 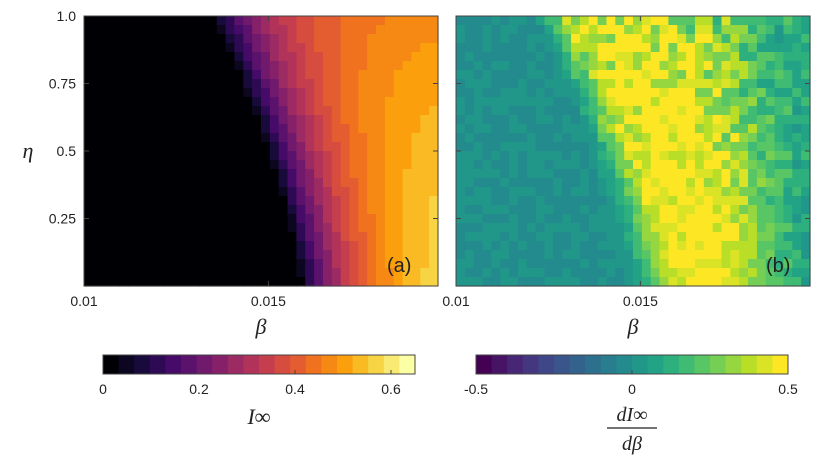 What do you see at coordinates (632, 389) in the screenshot?
I see `colorbar-tick-label: 0` at bounding box center [632, 389].